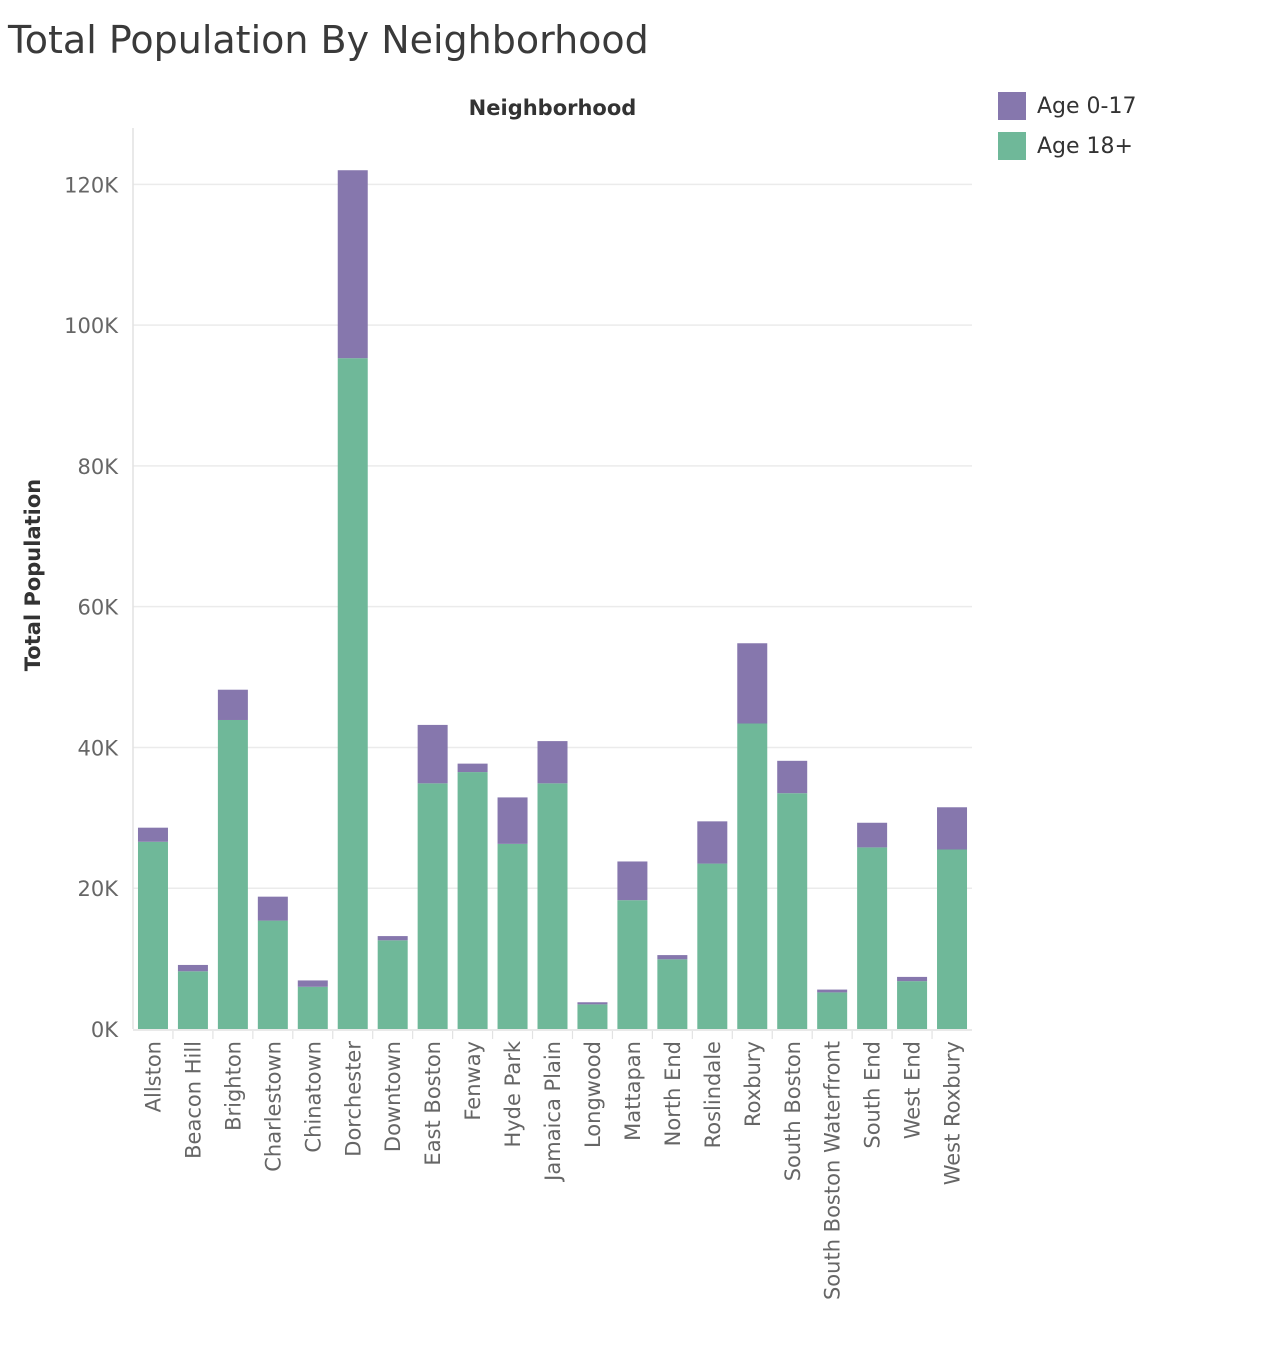 This screenshot has height=1350, width=1272. I want to click on x-tick-label-south-end: South End, so click(873, 1095).